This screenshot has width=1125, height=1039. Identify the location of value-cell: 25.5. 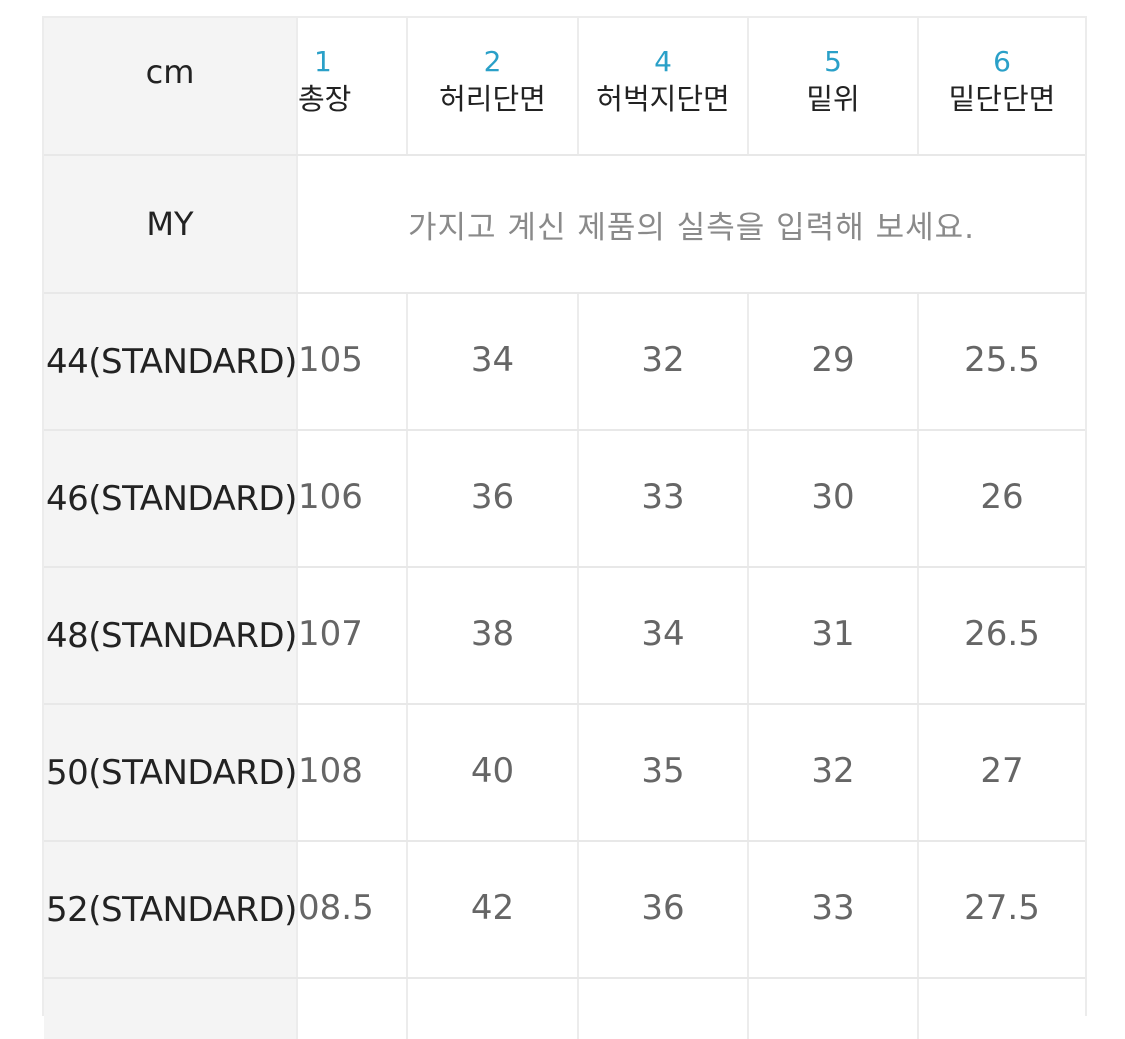
(1001, 361).